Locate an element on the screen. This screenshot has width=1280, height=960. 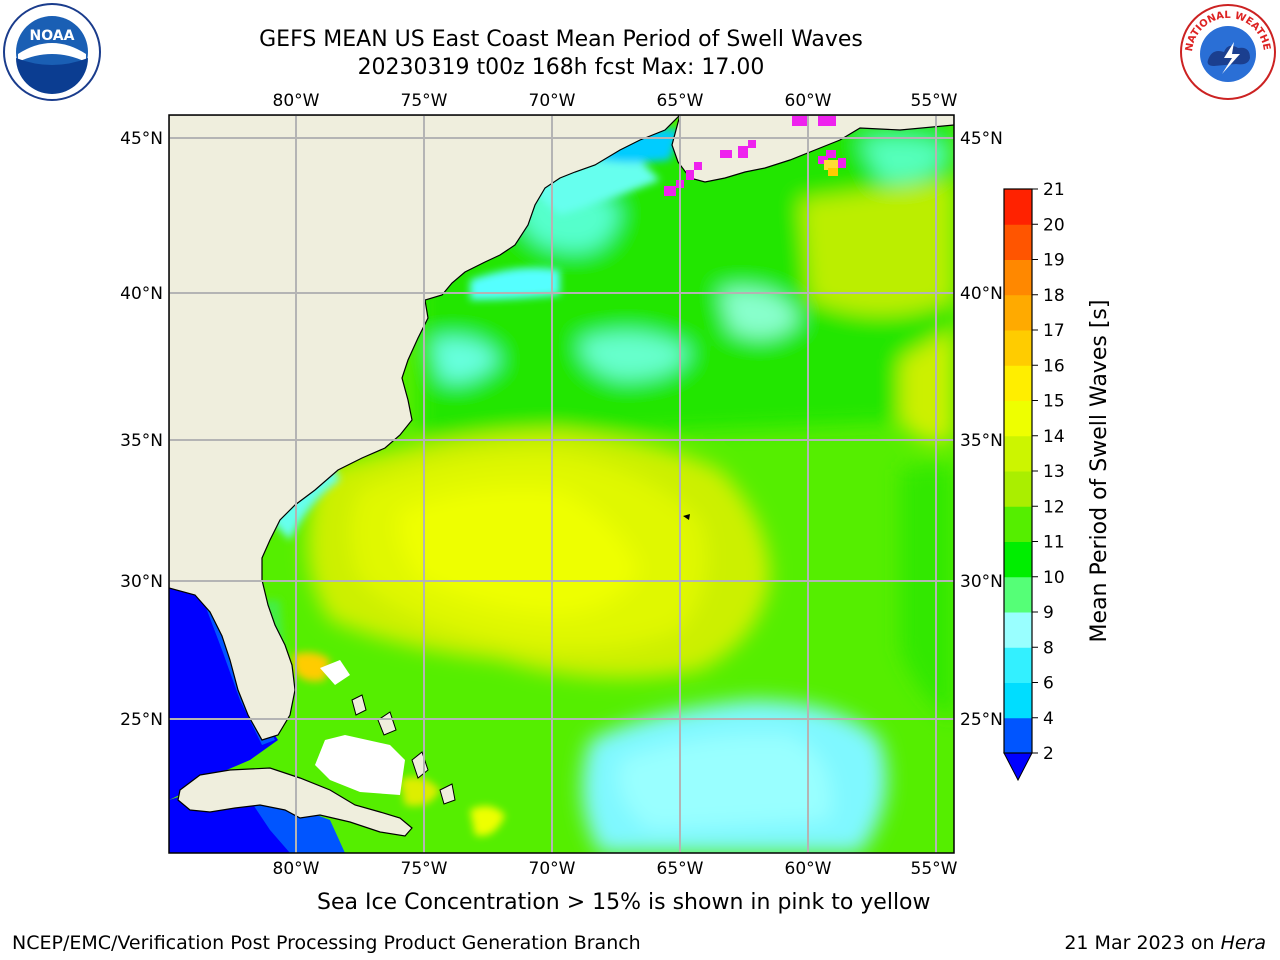
footer-date-text: 21 Mar 2023 on is located at coordinates (1139, 943).